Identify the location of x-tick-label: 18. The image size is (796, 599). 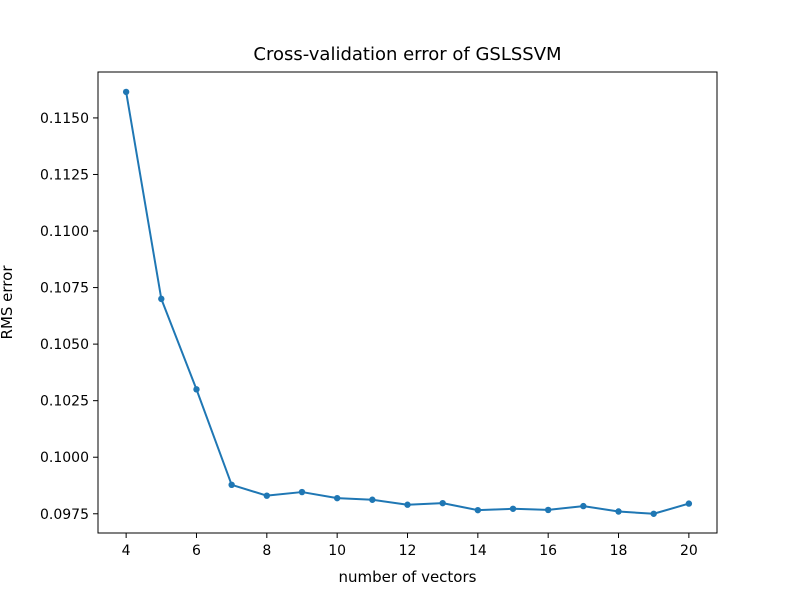
(619, 551).